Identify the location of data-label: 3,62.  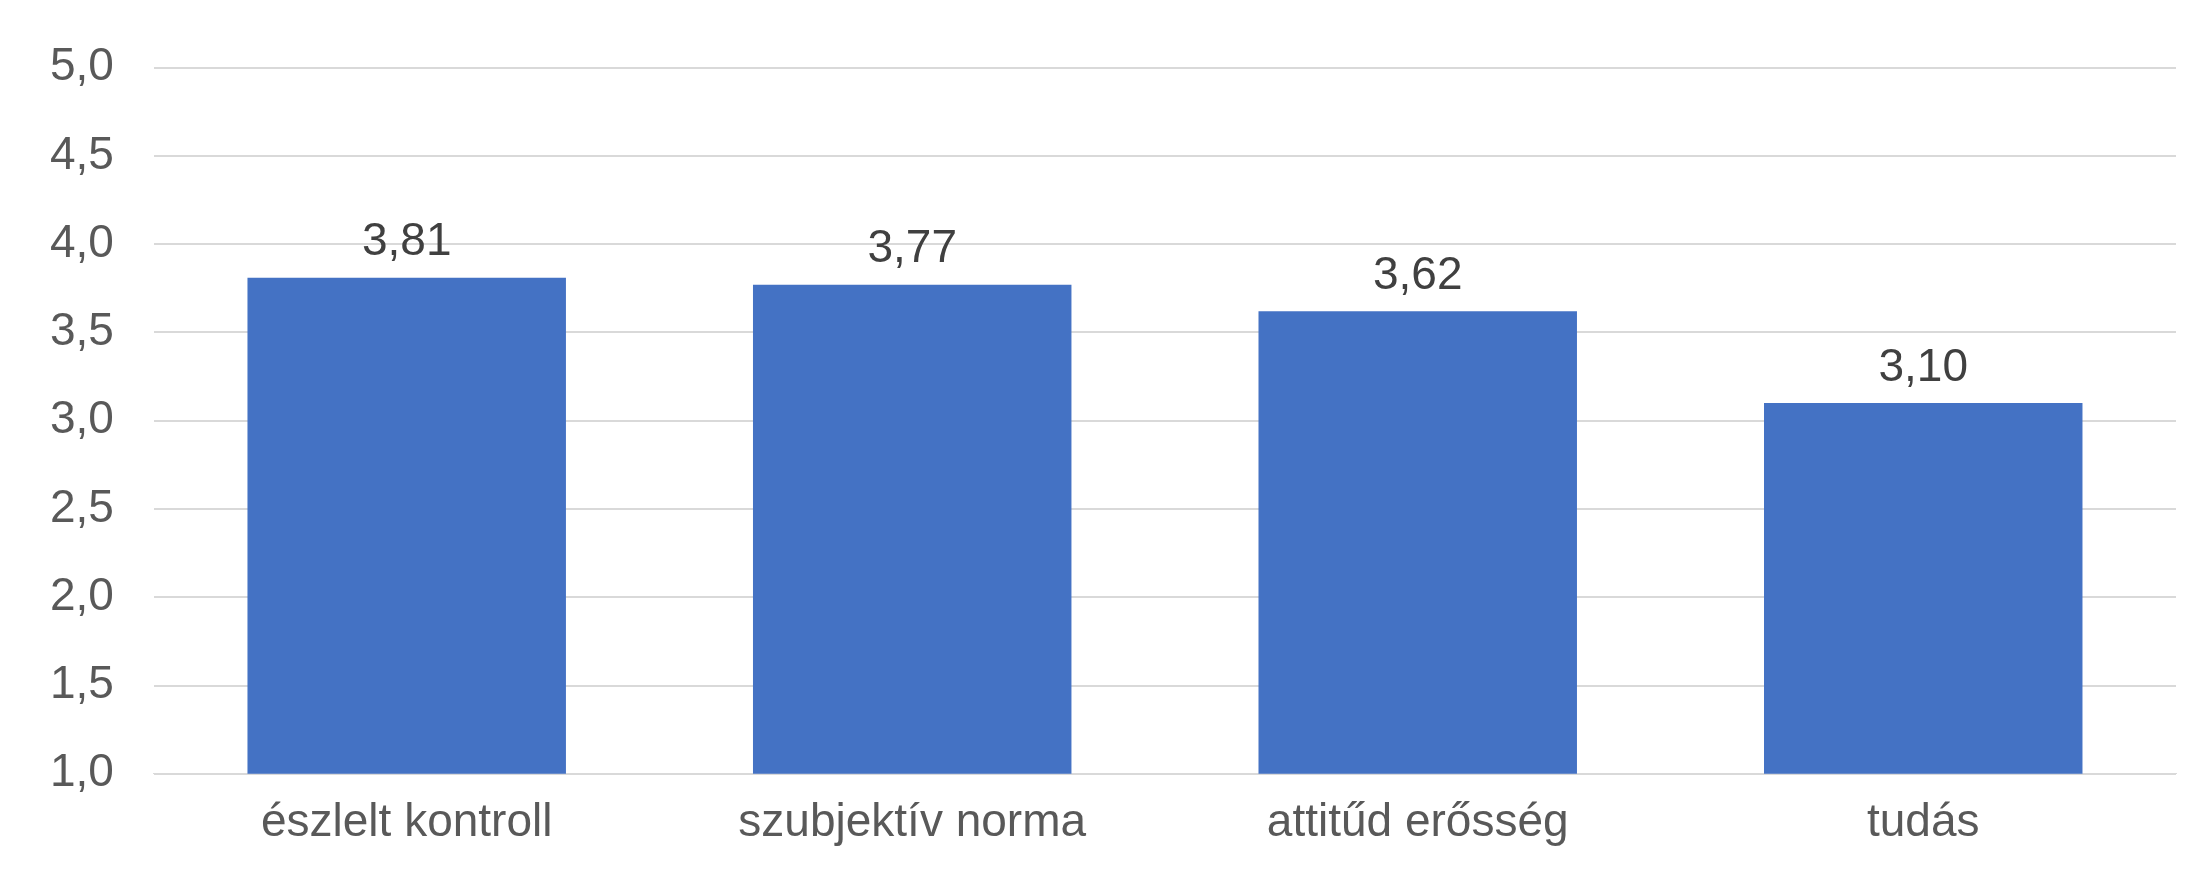
(1417, 272).